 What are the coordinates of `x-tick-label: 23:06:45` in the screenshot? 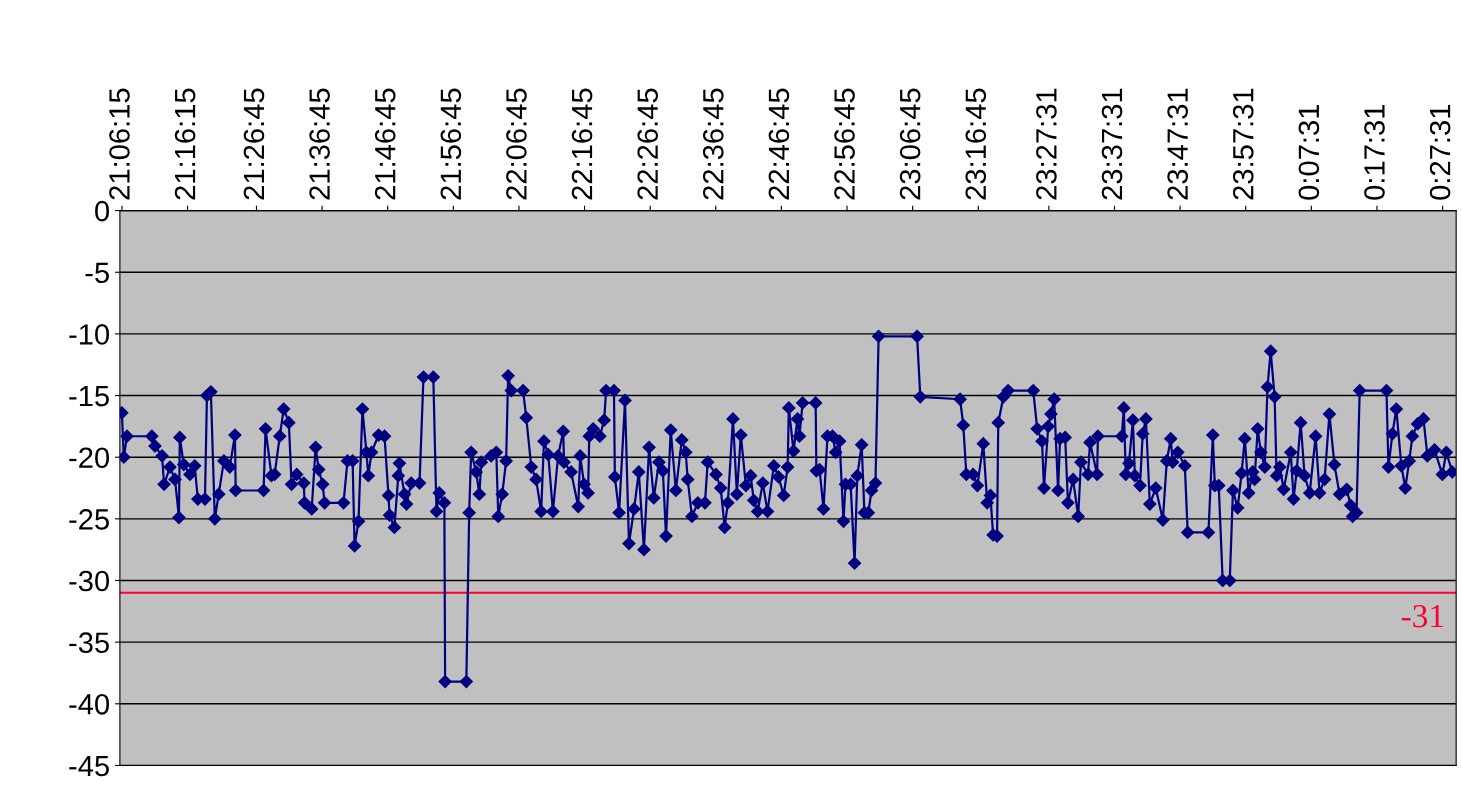 It's located at (910, 144).